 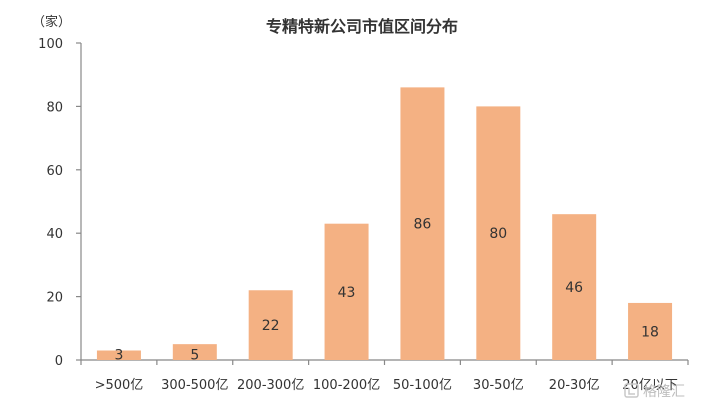 I want to click on x-tick-label: 50-100亿, so click(x=422, y=385).